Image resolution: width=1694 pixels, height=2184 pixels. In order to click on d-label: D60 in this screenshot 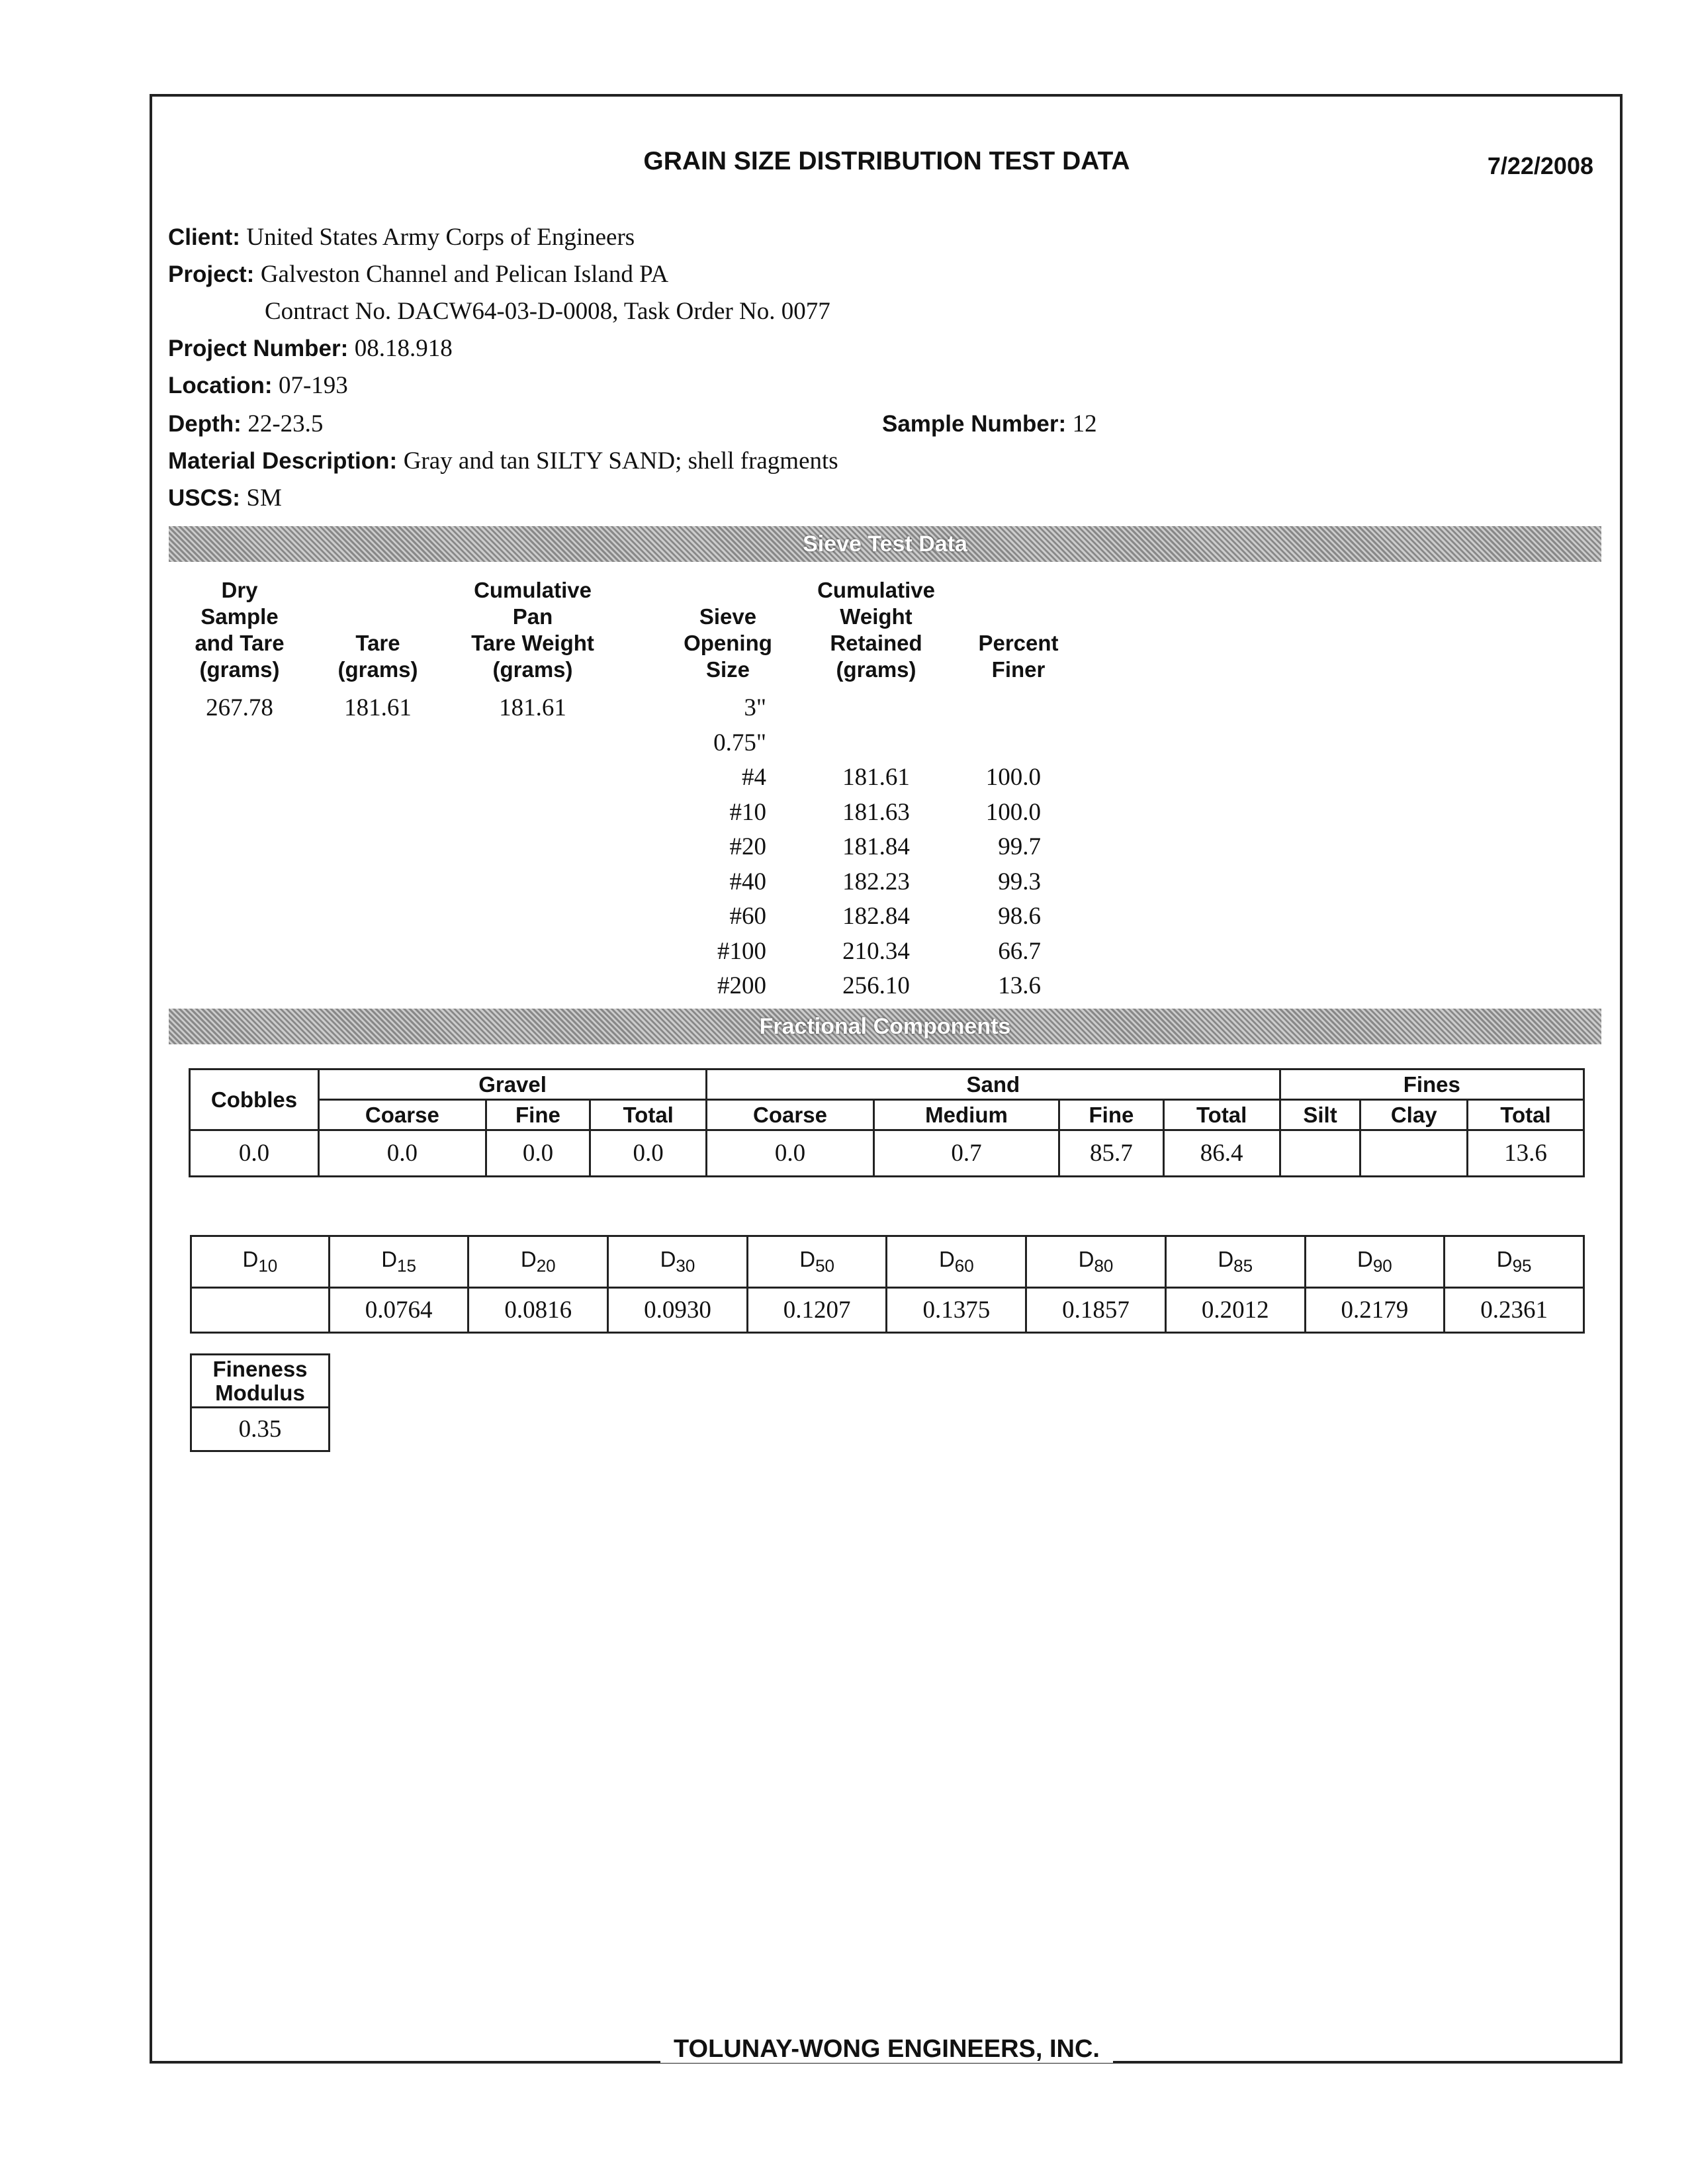, I will do `click(956, 1262)`.